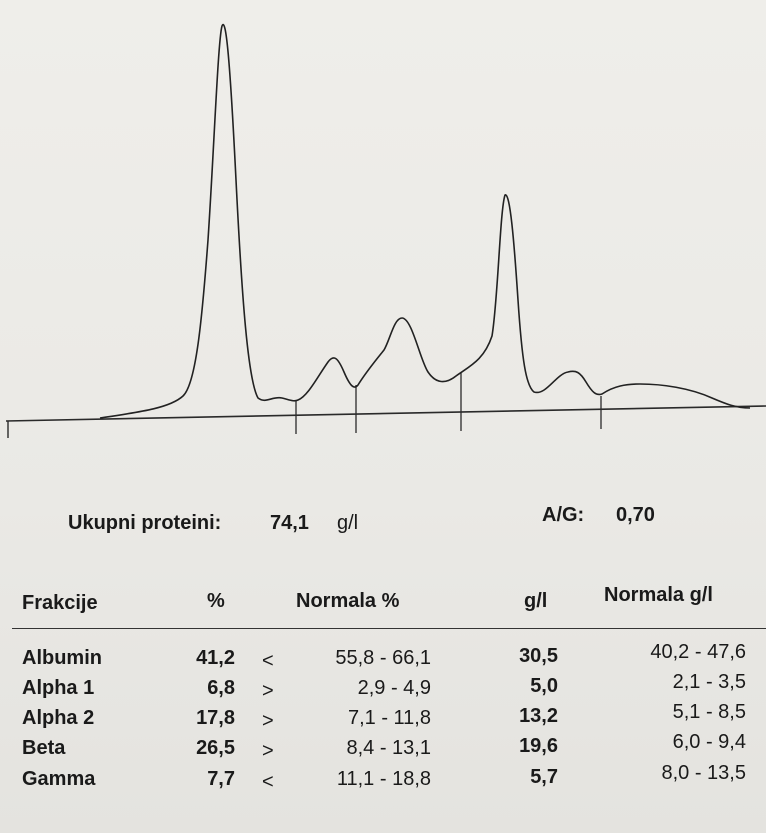 This screenshot has width=766, height=833. I want to click on row-gl: 13,2, so click(538, 716).